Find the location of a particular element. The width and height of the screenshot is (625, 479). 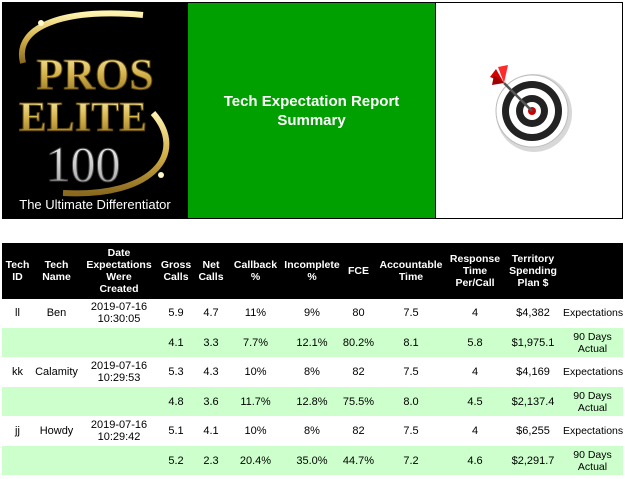

gross-calls: 4.1 is located at coordinates (176, 342).